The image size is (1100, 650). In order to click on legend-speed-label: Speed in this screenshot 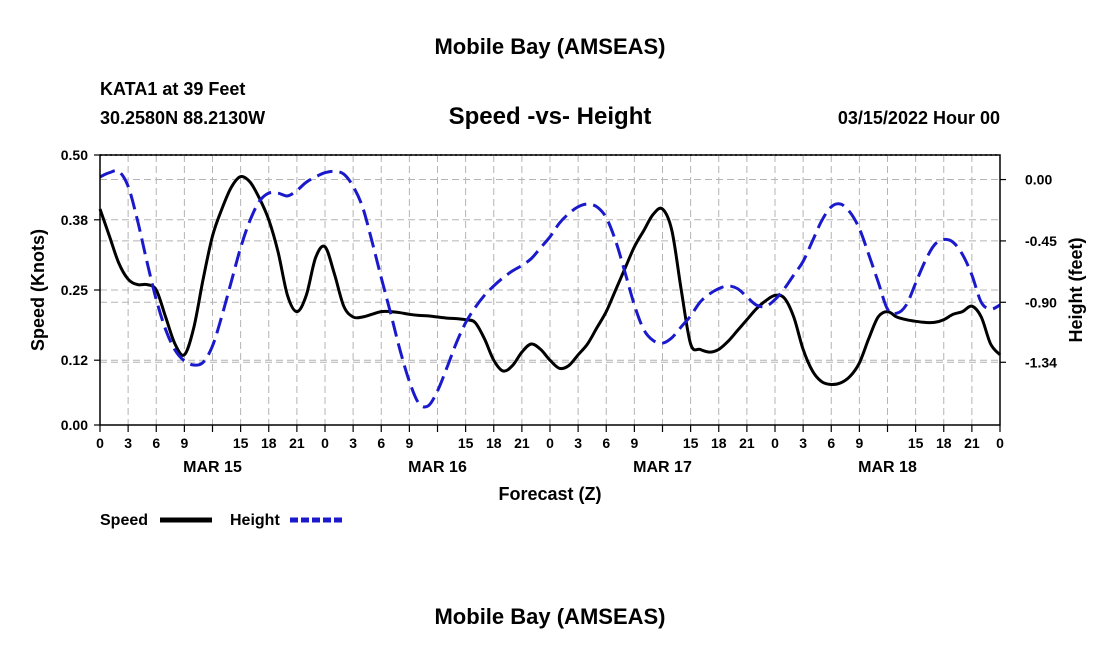, I will do `click(124, 520)`.